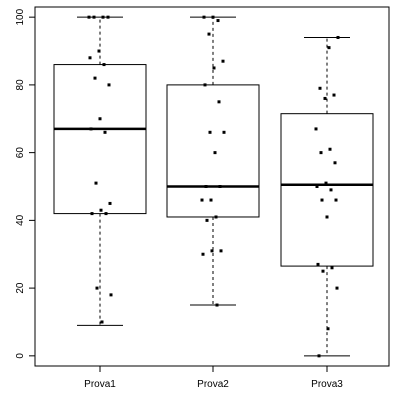 This screenshot has width=400, height=400. I want to click on x-tick-label: Prova2, so click(213, 384).